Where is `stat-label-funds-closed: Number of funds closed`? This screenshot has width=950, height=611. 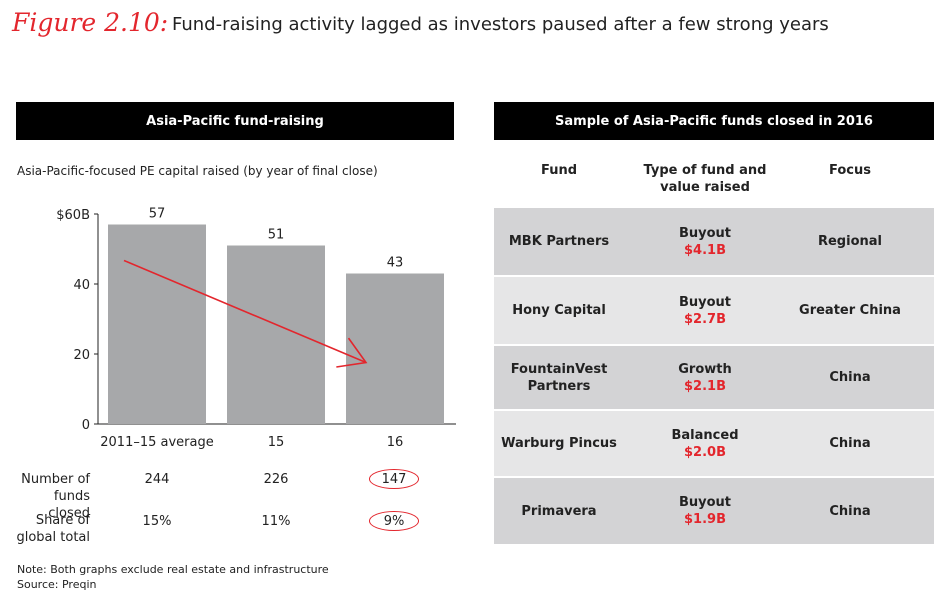
stat-label-funds-closed: Number of funds closed is located at coordinates (52, 496).